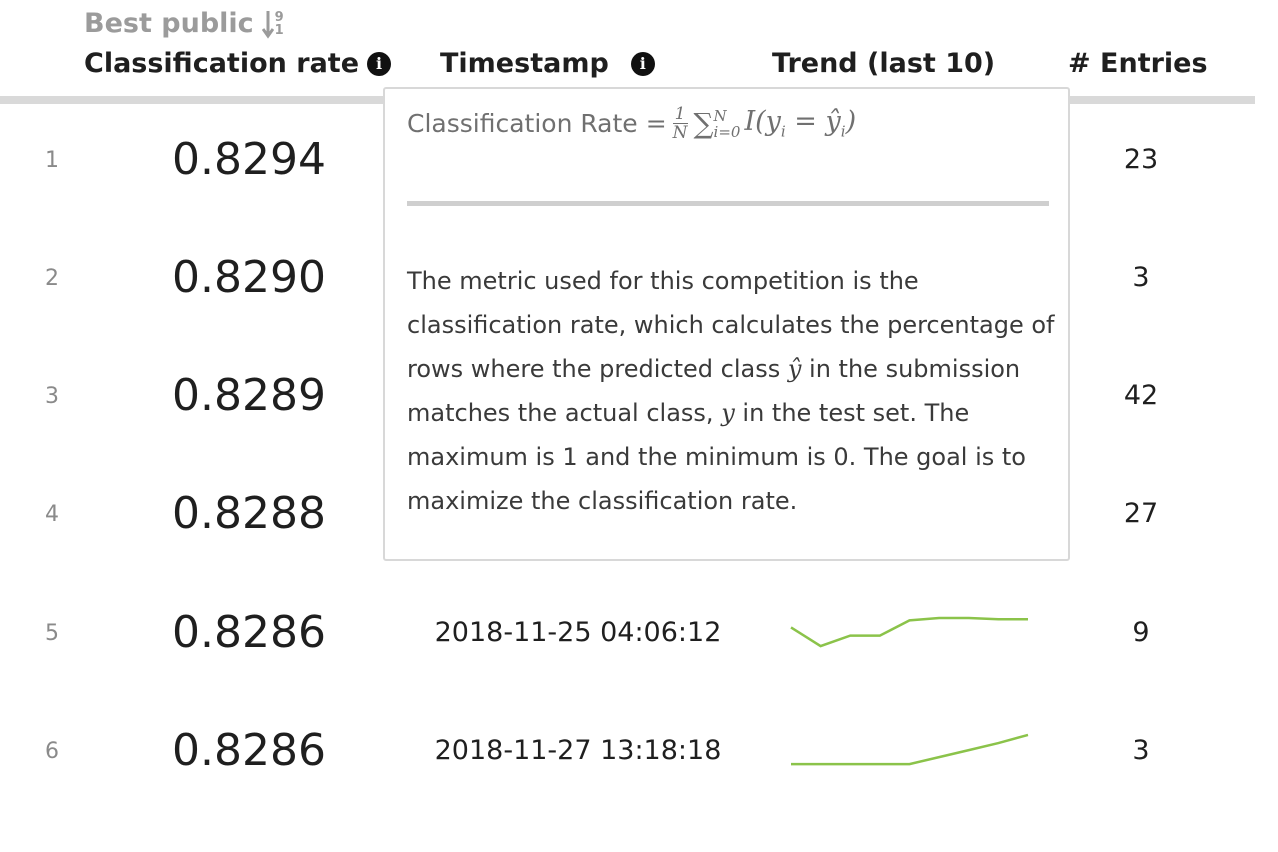  Describe the element at coordinates (52, 396) in the screenshot. I see `rank-cell: 3` at that location.